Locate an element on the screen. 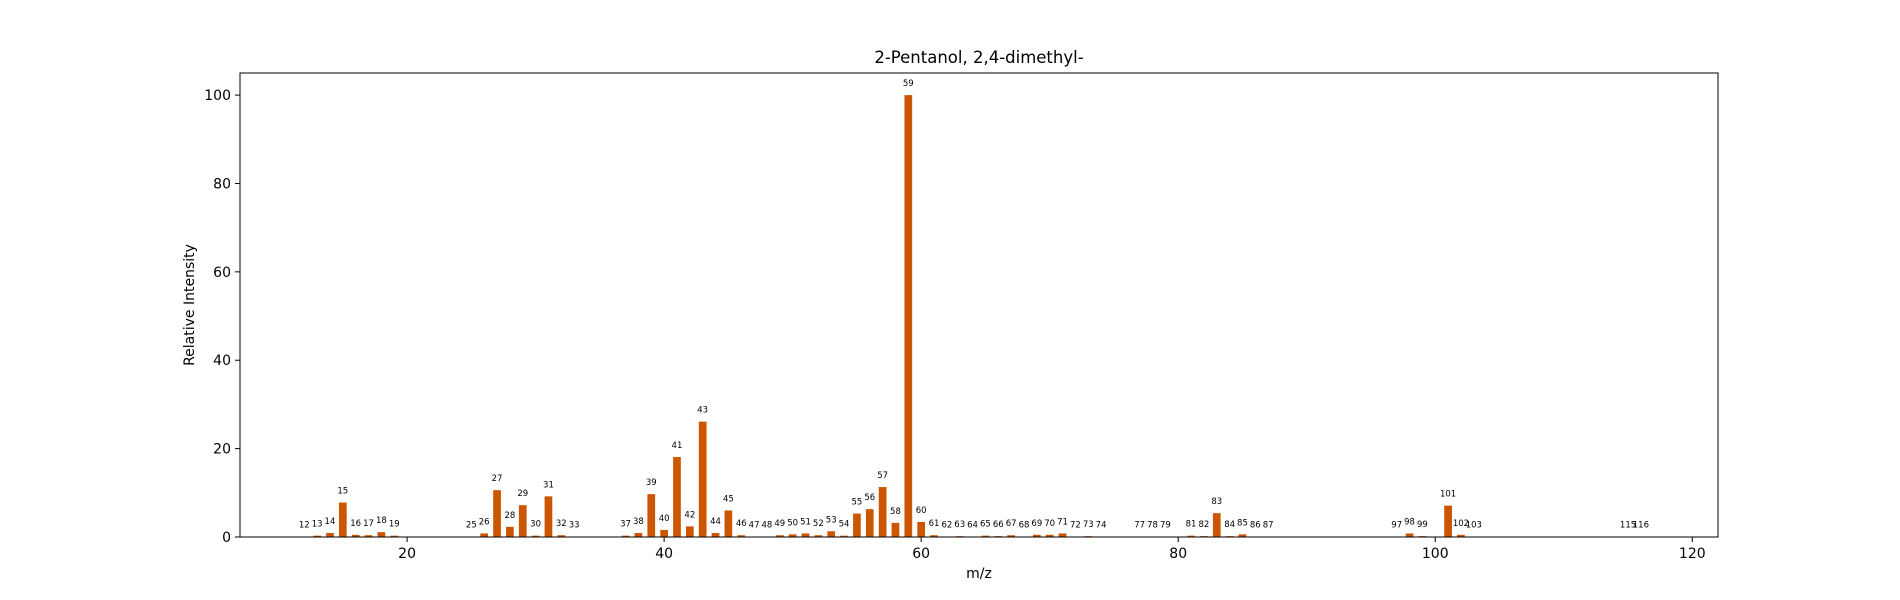 Image resolution: width=1900 pixels, height=600 pixels. bar-label-mz-103: 103 is located at coordinates (1474, 526).